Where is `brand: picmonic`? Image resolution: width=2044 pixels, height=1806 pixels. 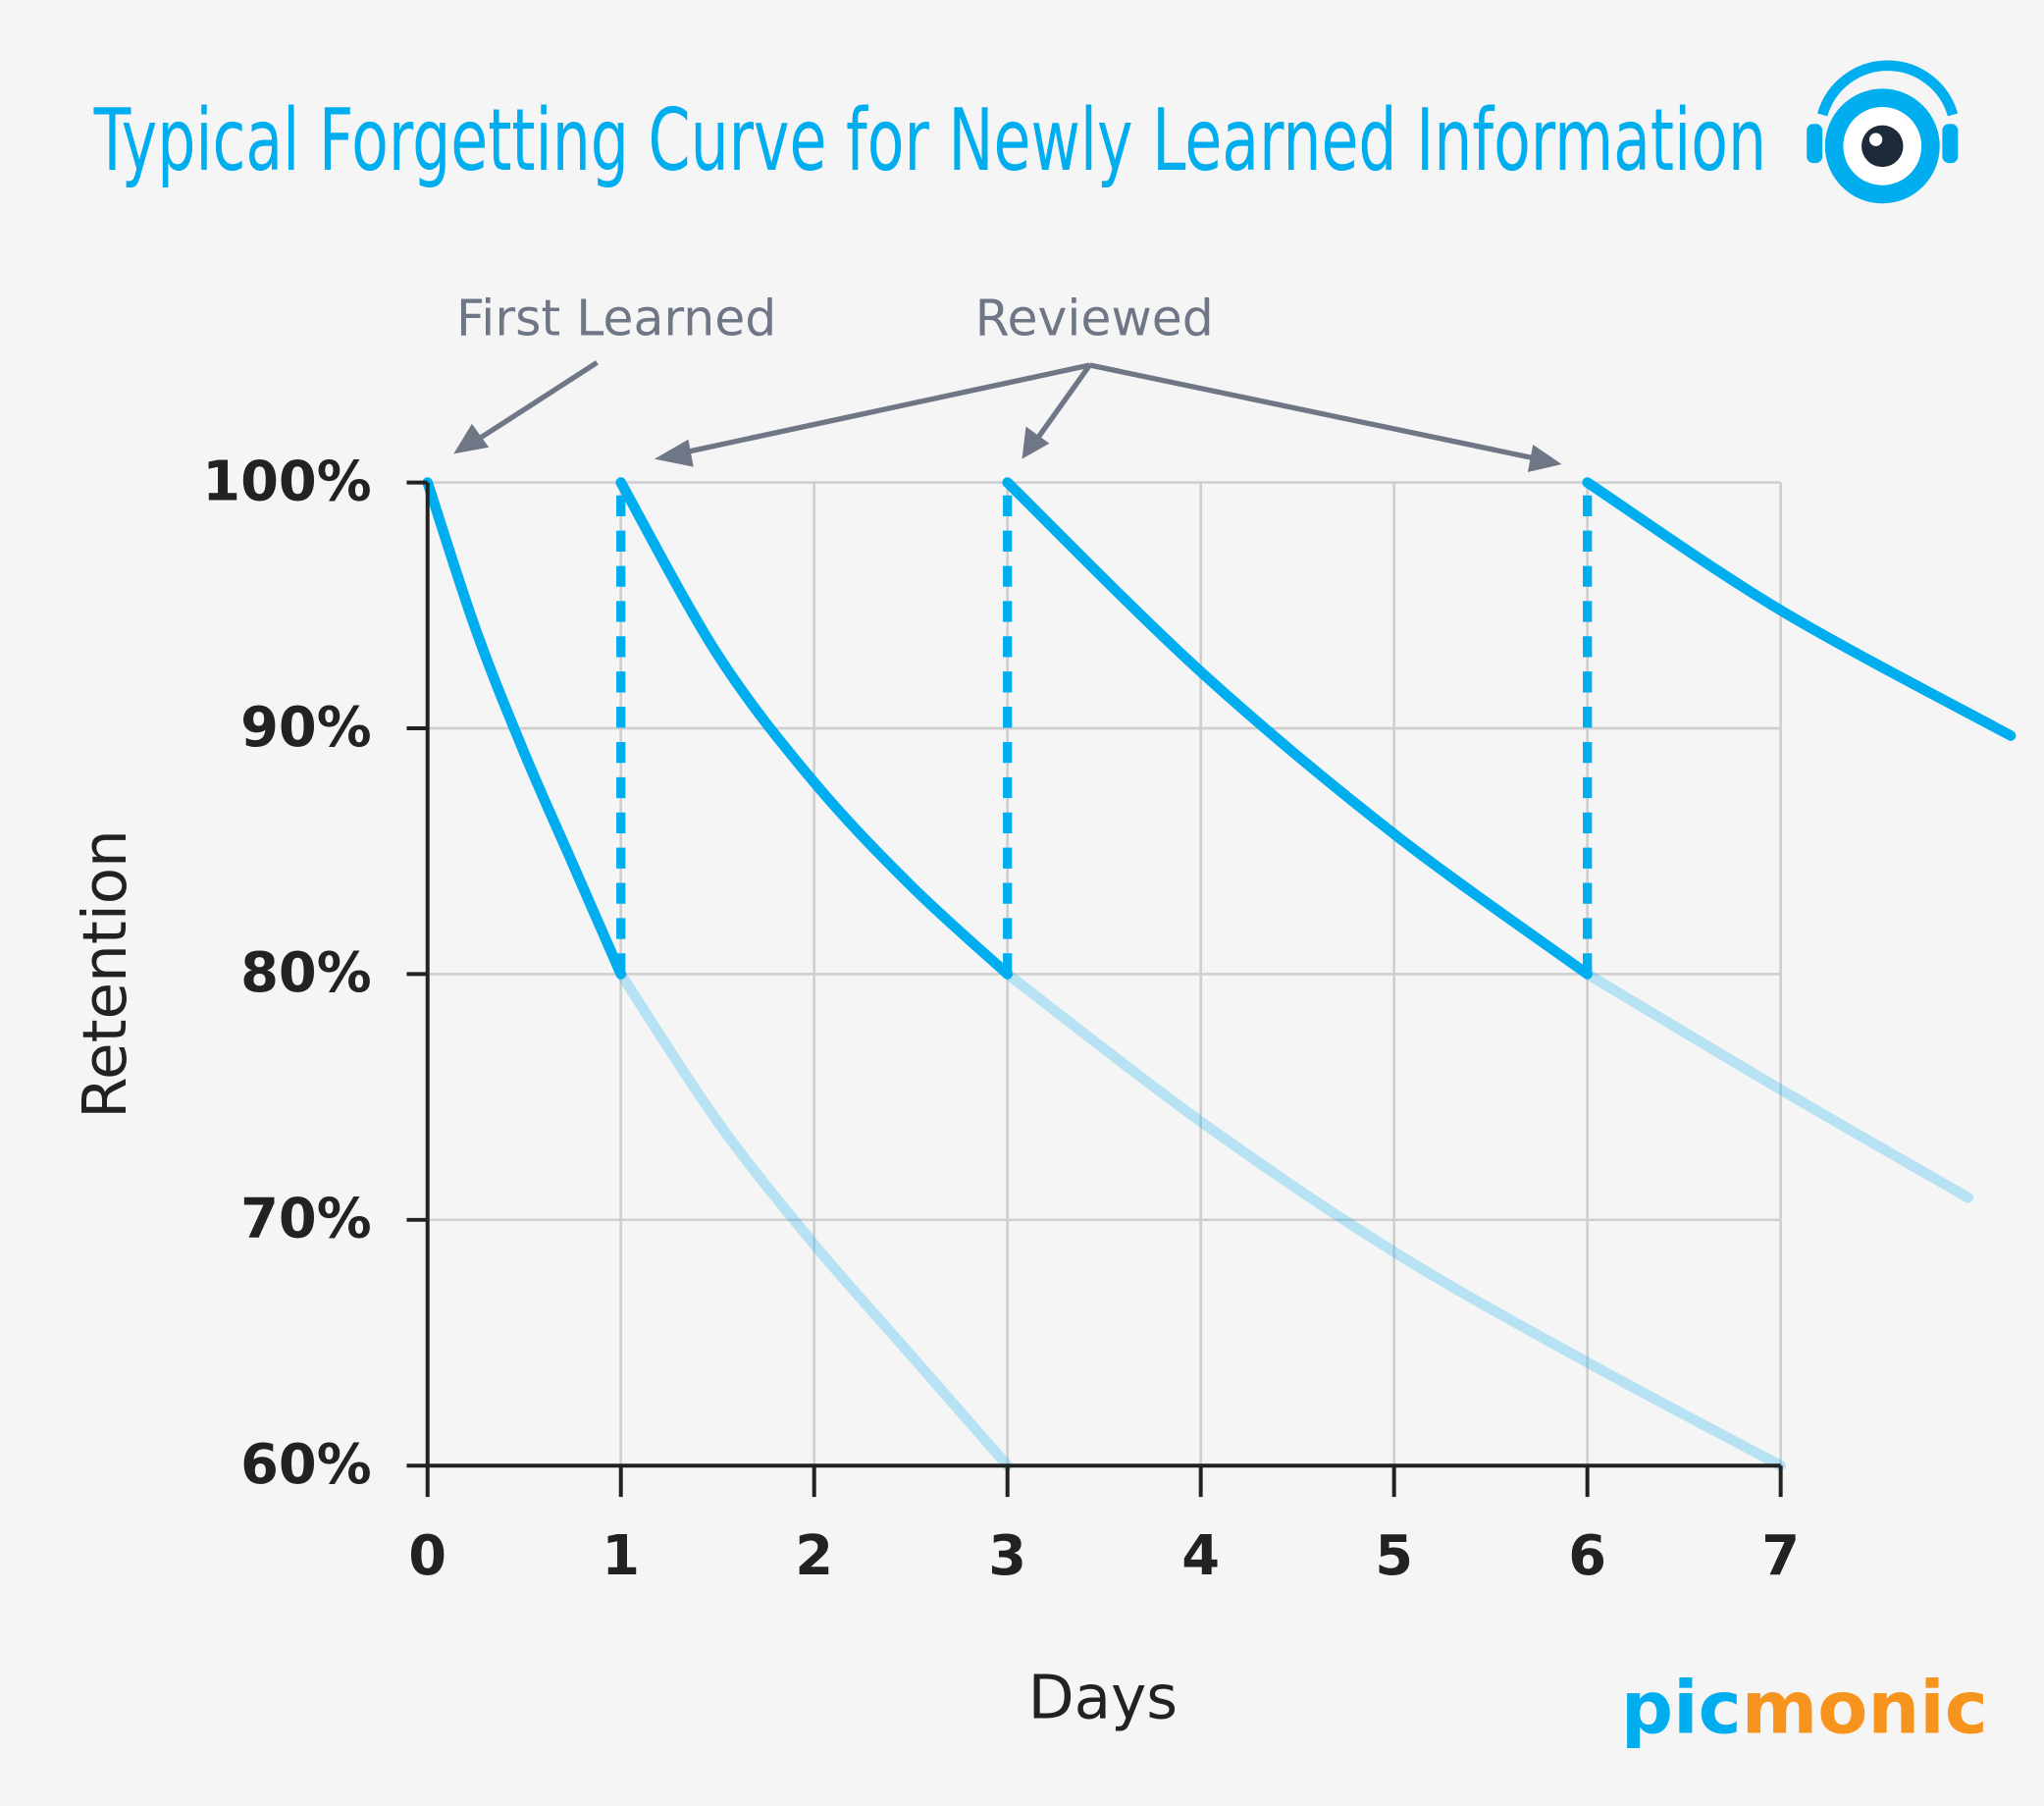 brand: picmonic is located at coordinates (1804, 1707).